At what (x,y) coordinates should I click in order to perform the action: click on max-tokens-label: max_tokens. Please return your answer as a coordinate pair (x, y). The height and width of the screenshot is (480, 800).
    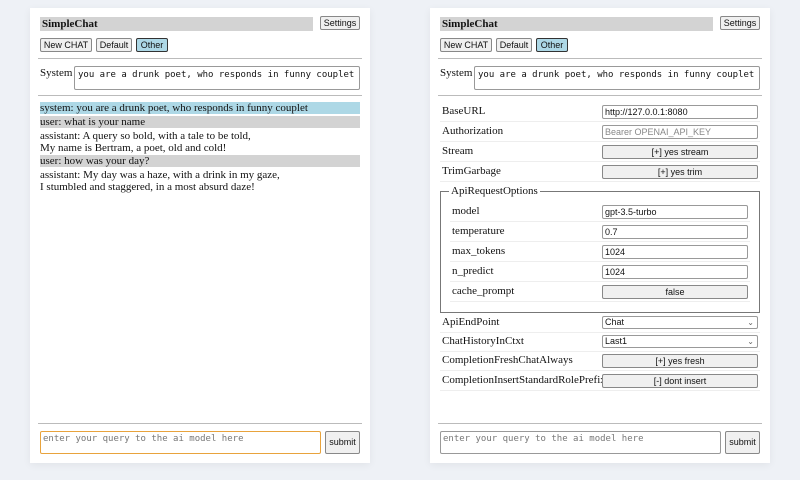
    Looking at the image, I should click on (479, 251).